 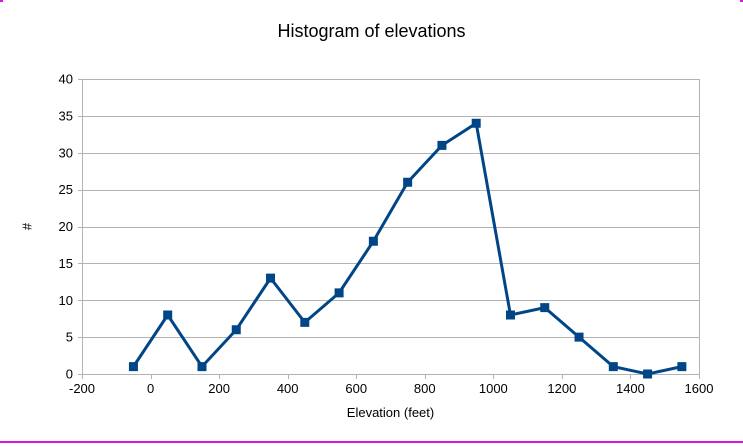 What do you see at coordinates (66, 263) in the screenshot?
I see `y-tick-label: 15` at bounding box center [66, 263].